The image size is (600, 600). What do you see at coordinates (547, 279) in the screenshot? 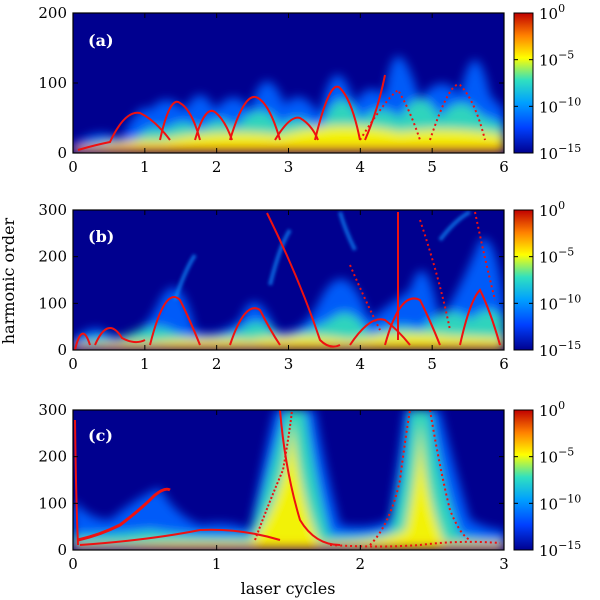
I see `panel-b-colorbar-ticks: 10⁻¹⁵ 10⁻¹⁰ 10⁻⁵ 10⁰` at bounding box center [547, 279].